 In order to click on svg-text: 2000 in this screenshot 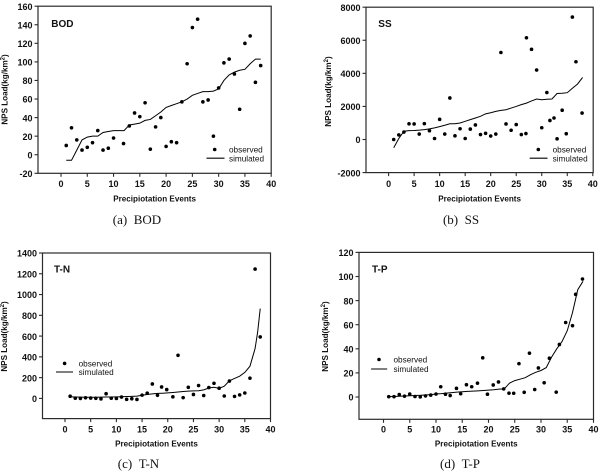, I will do `click(350, 107)`.